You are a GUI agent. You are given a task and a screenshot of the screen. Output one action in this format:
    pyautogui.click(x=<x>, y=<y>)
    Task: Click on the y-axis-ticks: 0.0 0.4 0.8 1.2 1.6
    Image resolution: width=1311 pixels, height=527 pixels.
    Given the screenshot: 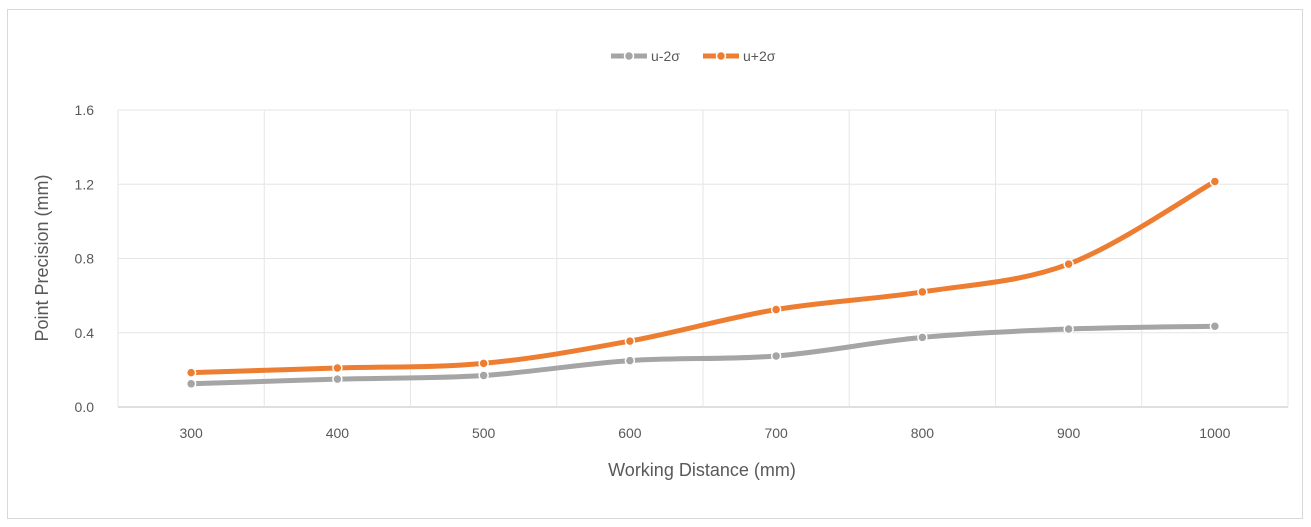 What is the action you would take?
    pyautogui.click(x=85, y=258)
    